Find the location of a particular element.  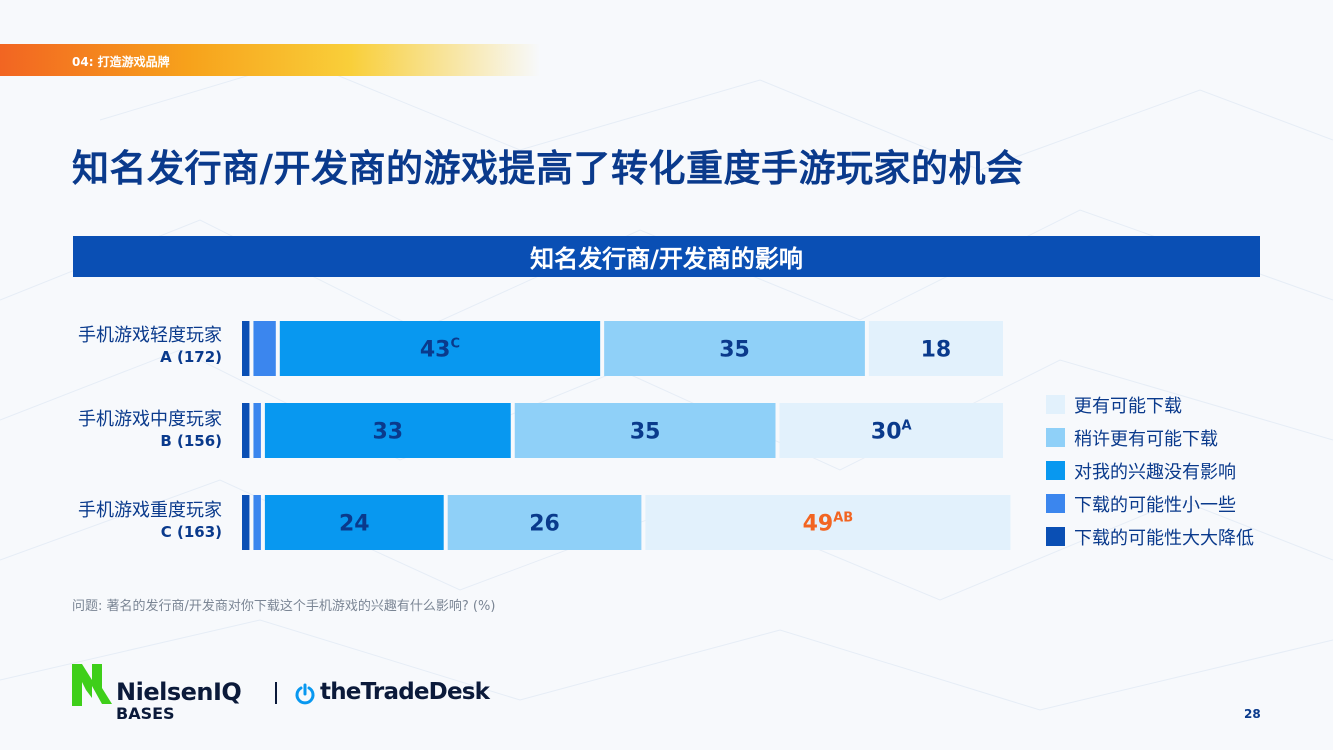

legend-item: 更有可能下载 is located at coordinates (1150, 404).